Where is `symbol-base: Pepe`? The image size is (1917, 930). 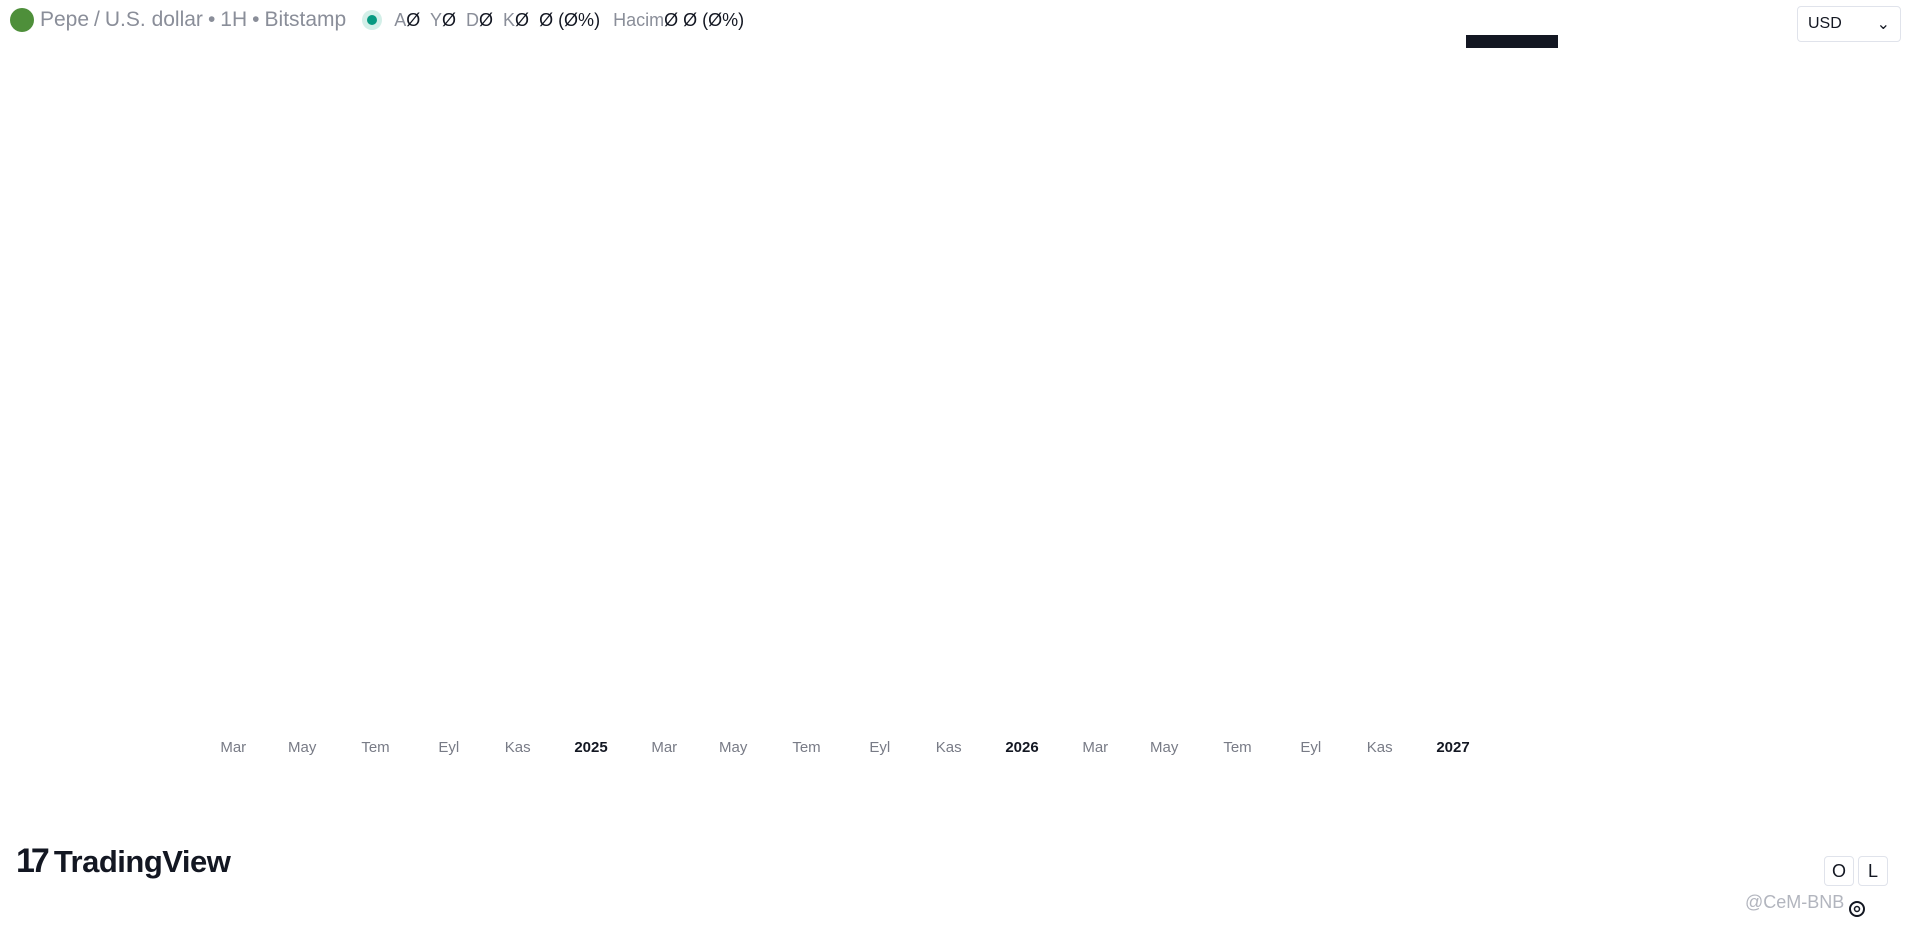
symbol-base: Pepe is located at coordinates (65, 19).